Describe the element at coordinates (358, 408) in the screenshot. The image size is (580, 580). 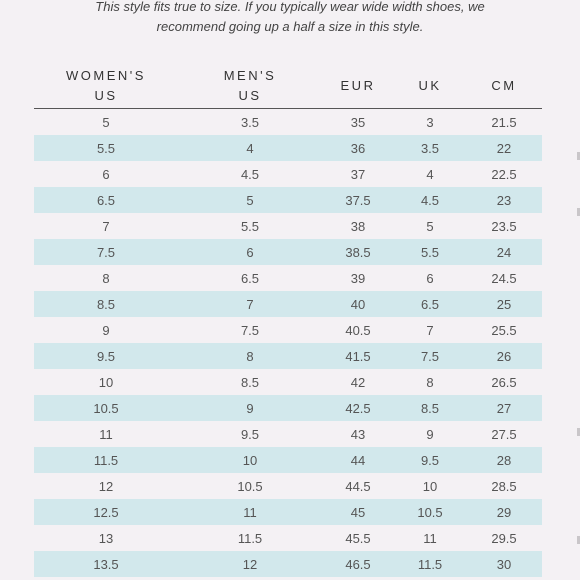
I see `cell-eur: 42.5` at that location.